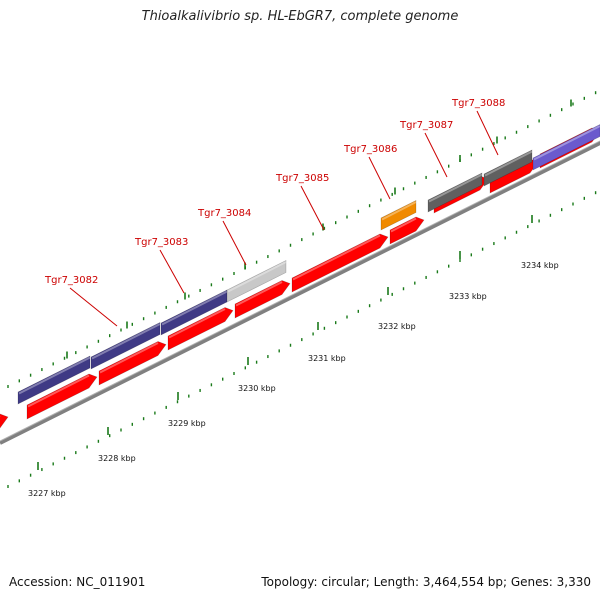  I want to click on gene-block-3083-shine, so click(126, 341).